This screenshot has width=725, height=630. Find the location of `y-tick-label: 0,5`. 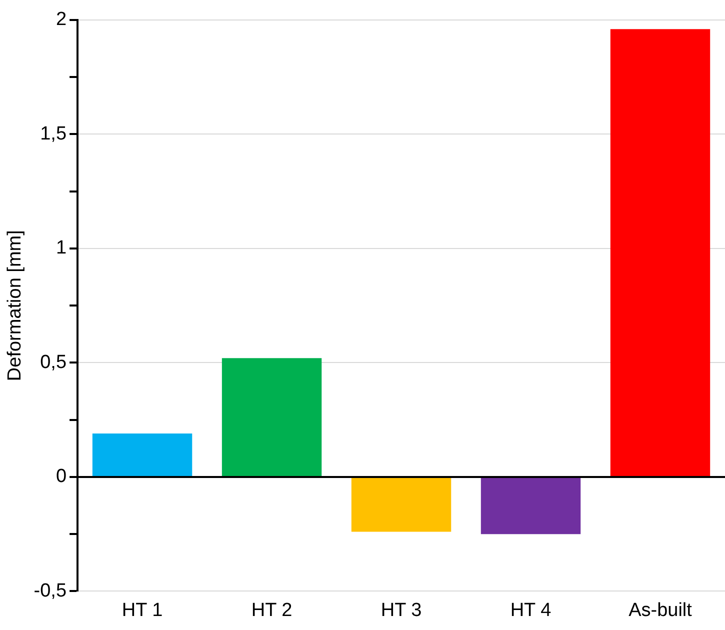

y-tick-label: 0,5 is located at coordinates (53, 362).